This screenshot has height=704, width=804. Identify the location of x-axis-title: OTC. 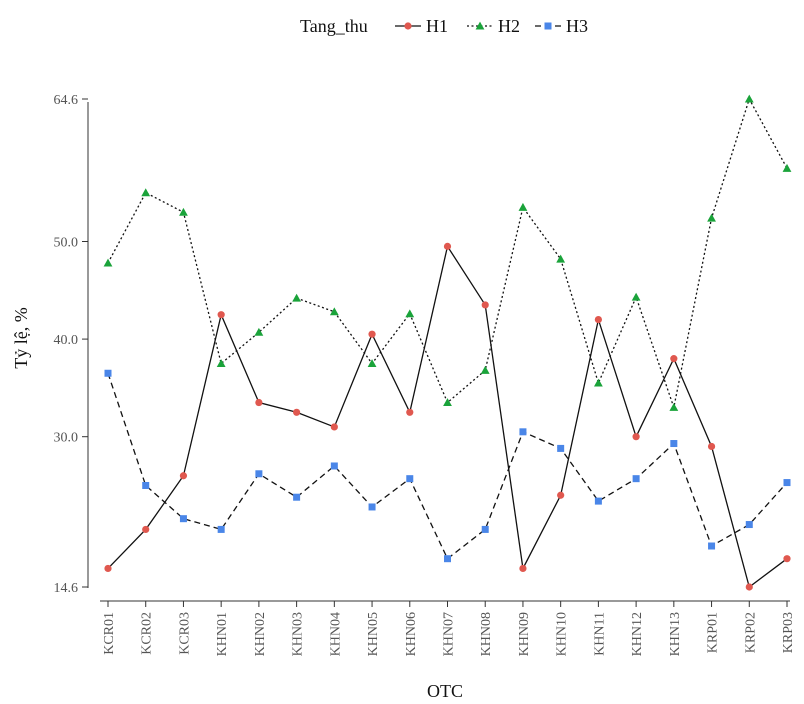
(445, 691).